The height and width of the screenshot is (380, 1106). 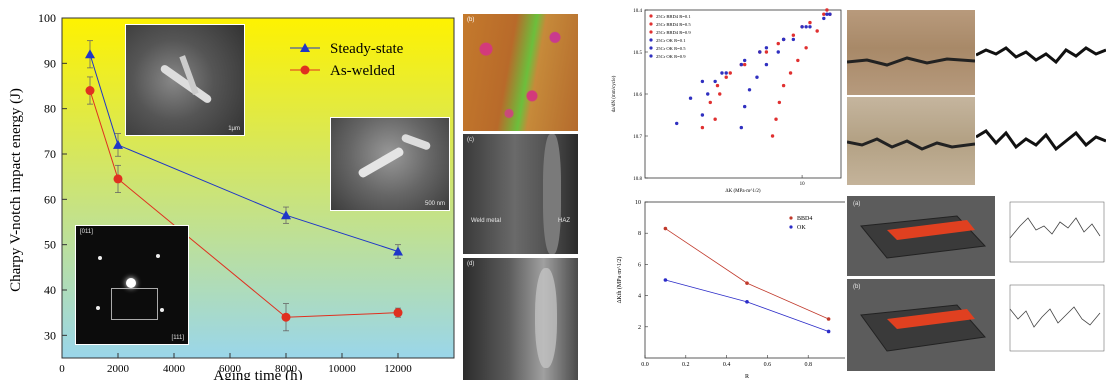 I want to click on x-axis-label: ΔK (MPa·m^1/2), so click(x=742, y=191).